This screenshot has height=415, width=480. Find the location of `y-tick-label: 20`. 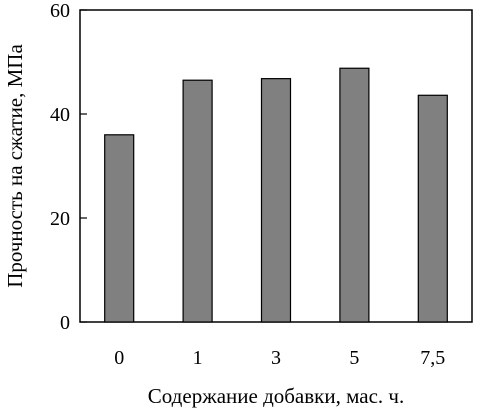

y-tick-label: 20 is located at coordinates (60, 219).